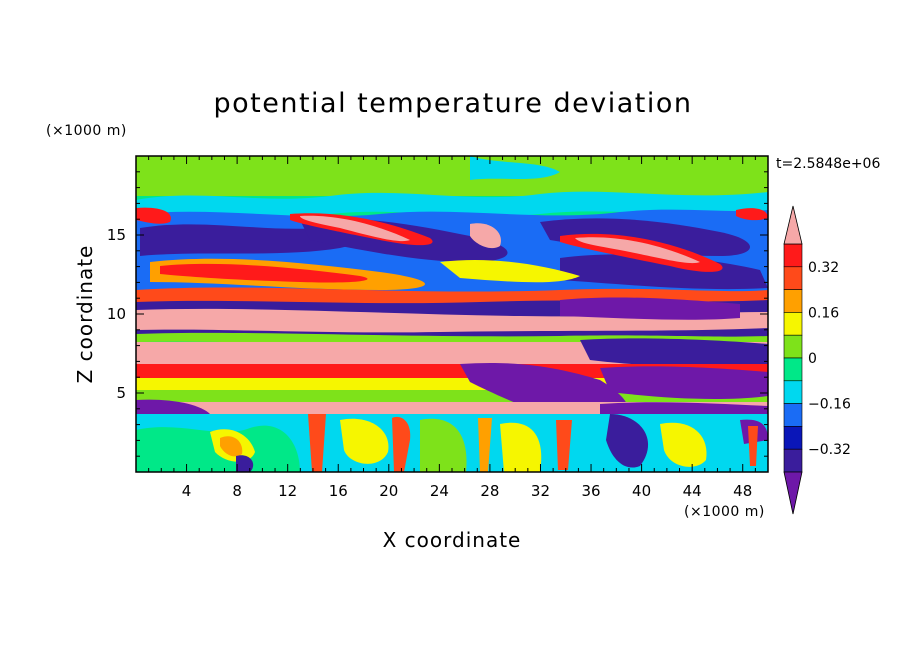  Describe the element at coordinates (237, 491) in the screenshot. I see `x-tick-label: 8` at that location.